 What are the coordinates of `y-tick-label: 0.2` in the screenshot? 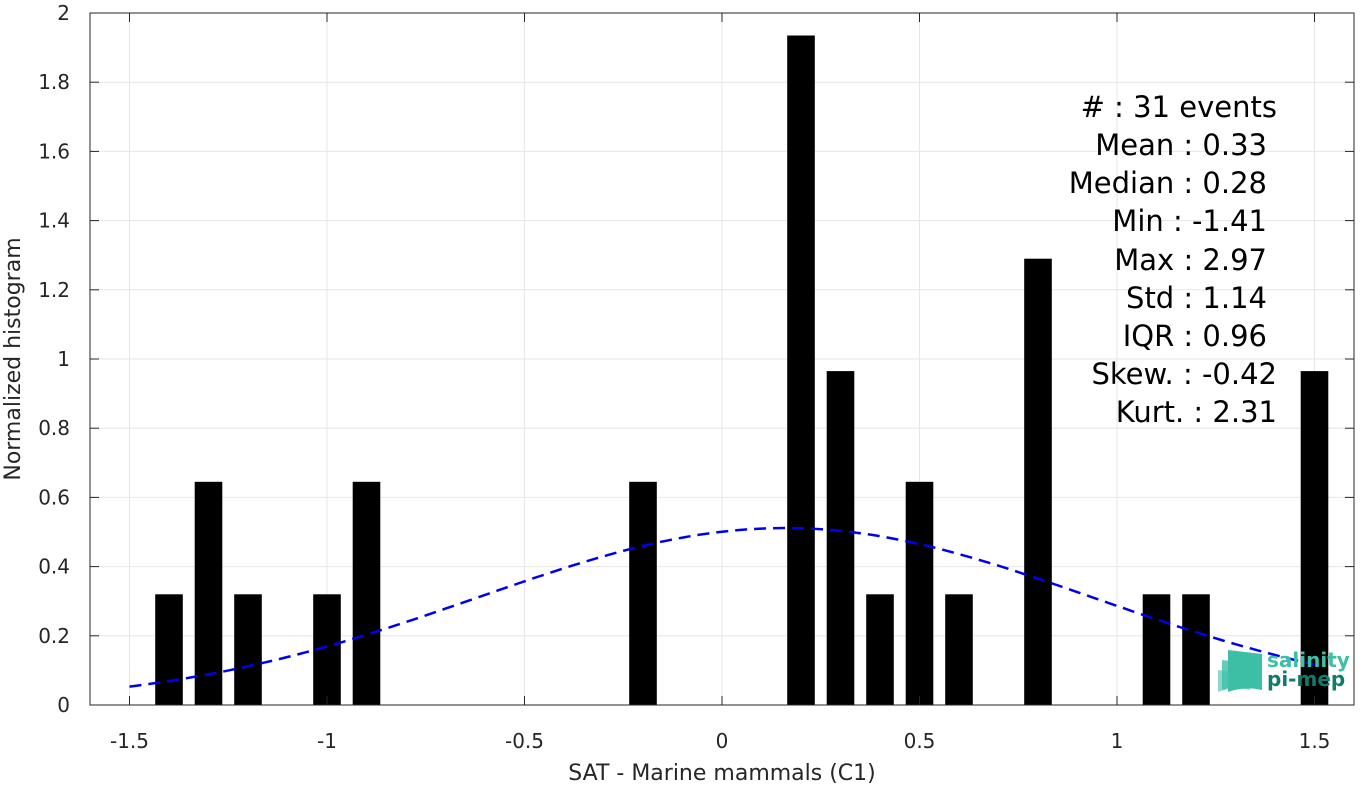 It's located at (54, 636).